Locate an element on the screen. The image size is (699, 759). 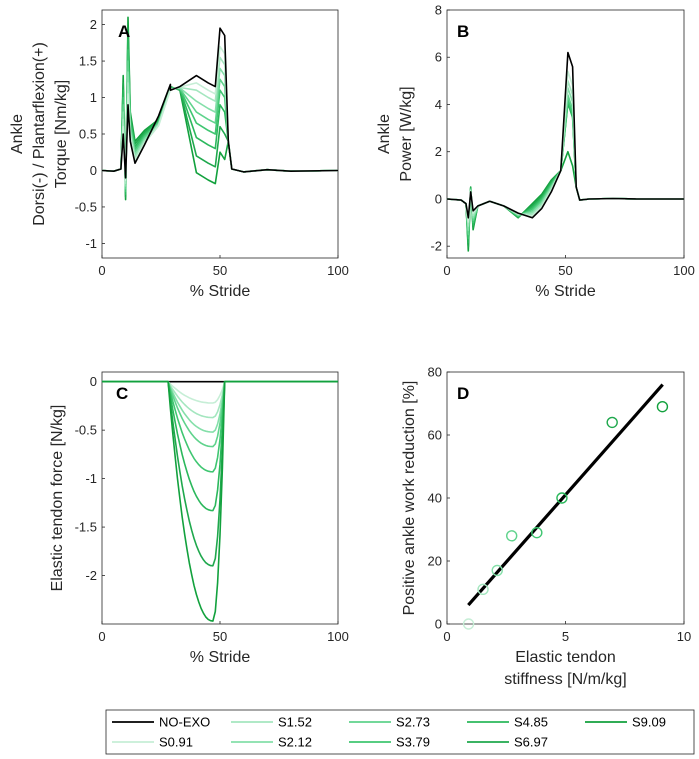
axes-box-d is located at coordinates (565, 498).